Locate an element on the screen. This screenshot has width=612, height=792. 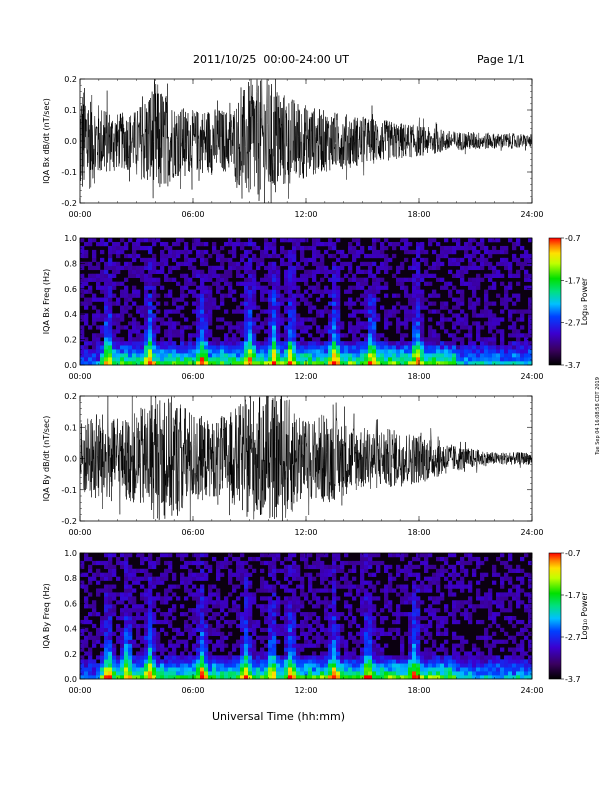
plot-date-range: 2011/10/25 00:00-24:00 UT is located at coordinates (271, 59).